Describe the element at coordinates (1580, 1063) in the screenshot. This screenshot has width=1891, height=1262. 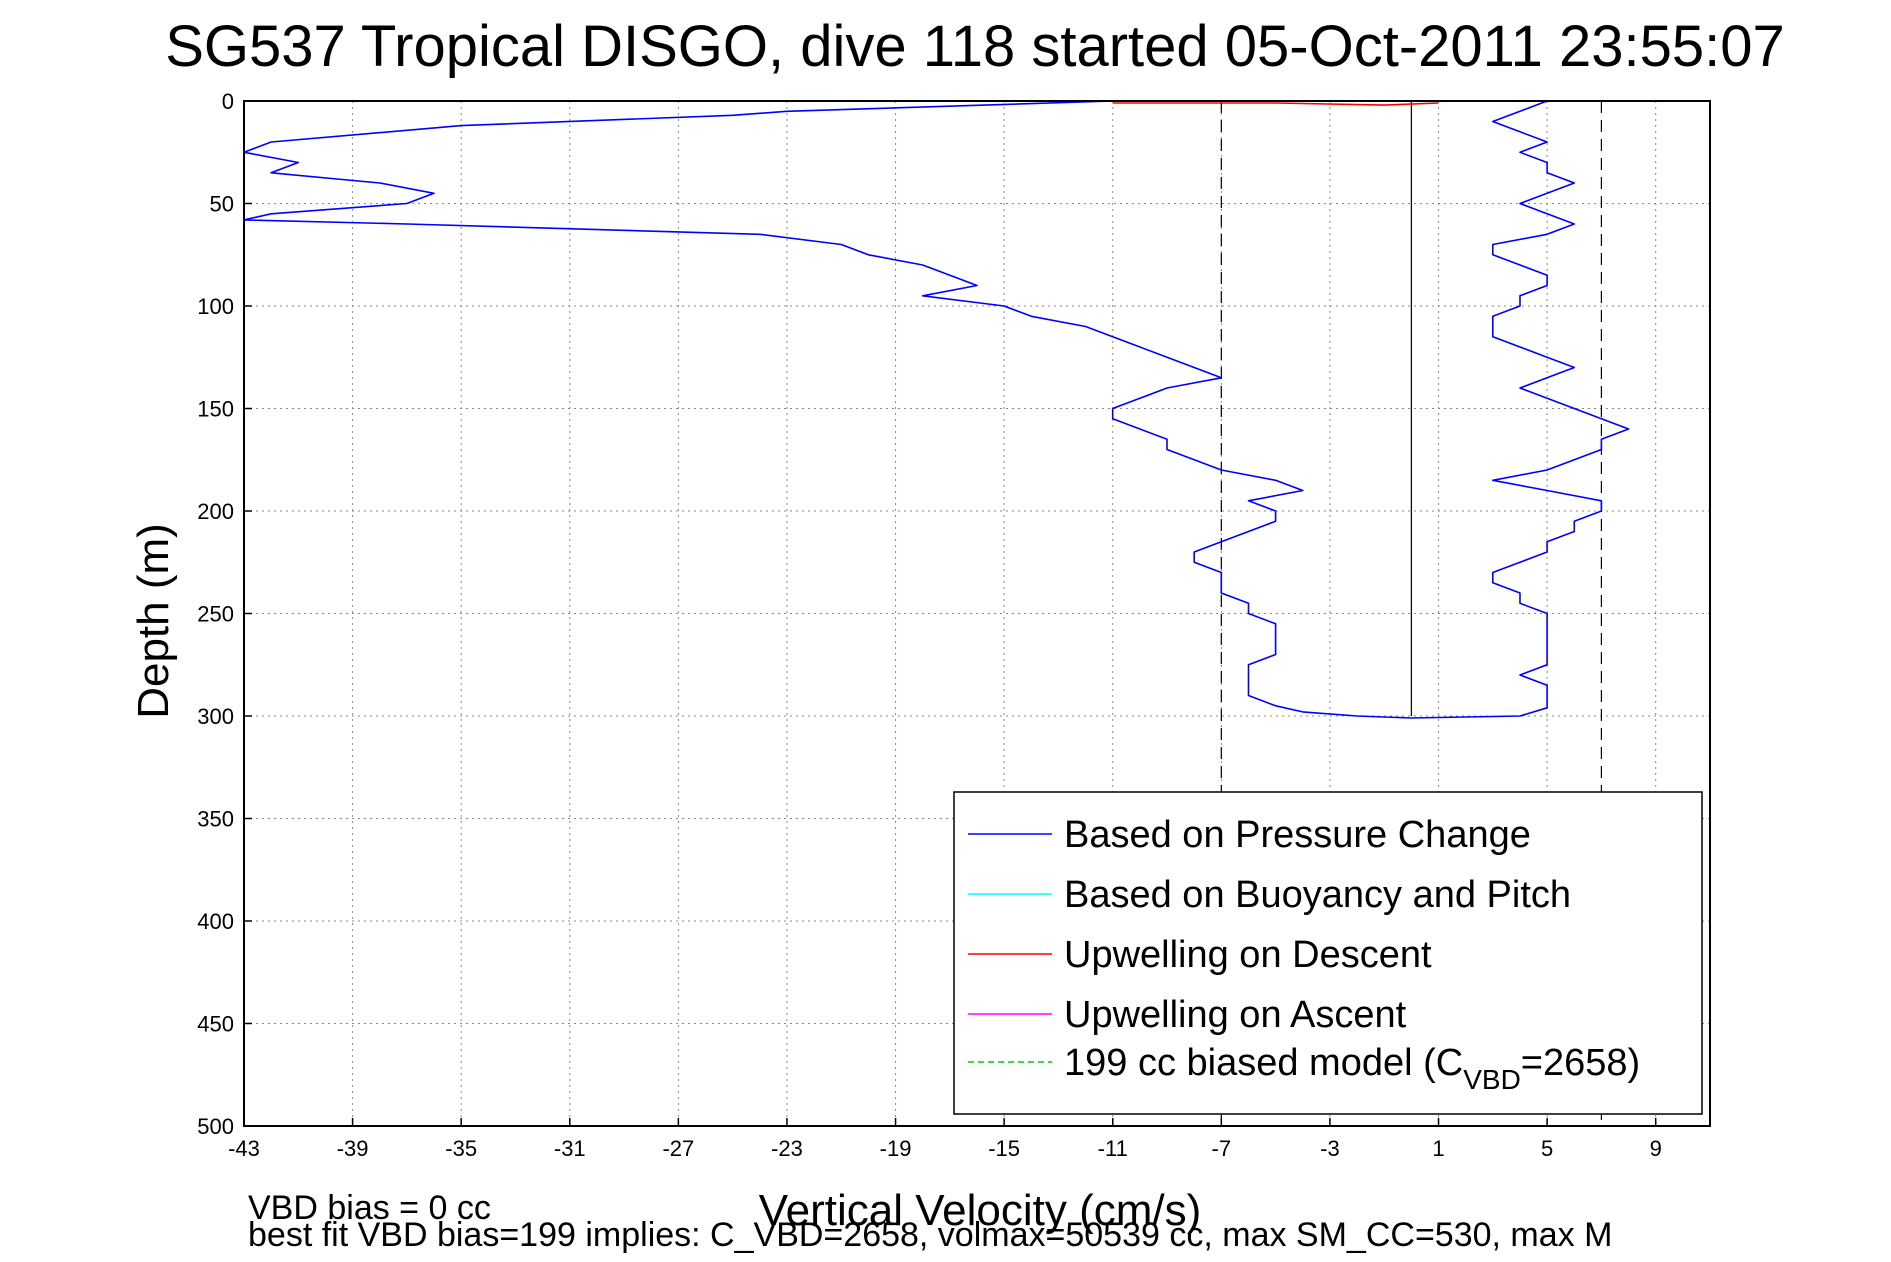
I see `legend-label-suffix: =2658)` at that location.